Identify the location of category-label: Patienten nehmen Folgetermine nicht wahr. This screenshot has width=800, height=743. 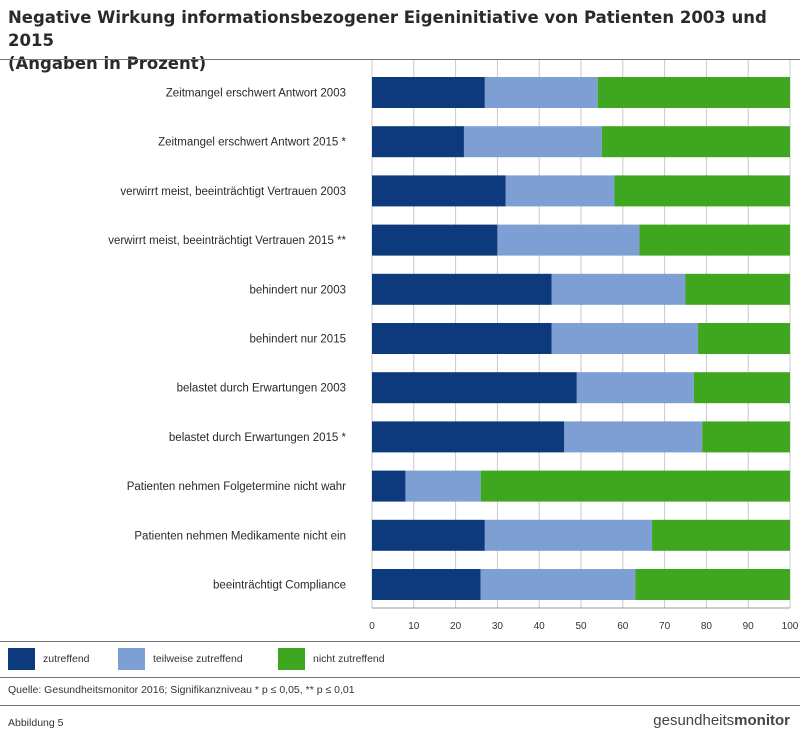
(236, 487).